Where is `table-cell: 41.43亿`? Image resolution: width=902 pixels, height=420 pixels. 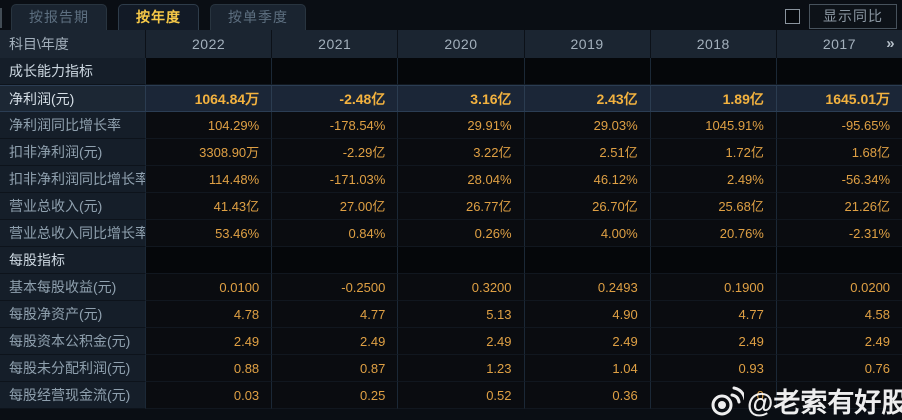
table-cell: 41.43亿 is located at coordinates (208, 206).